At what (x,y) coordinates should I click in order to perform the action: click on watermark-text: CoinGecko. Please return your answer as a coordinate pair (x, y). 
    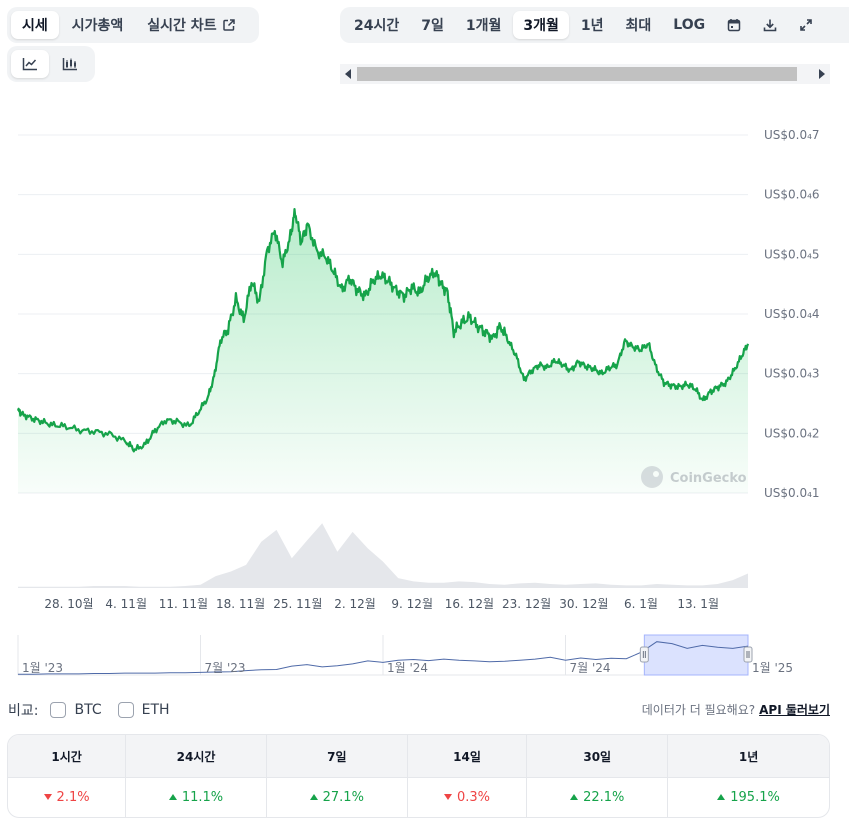
    Looking at the image, I should click on (708, 478).